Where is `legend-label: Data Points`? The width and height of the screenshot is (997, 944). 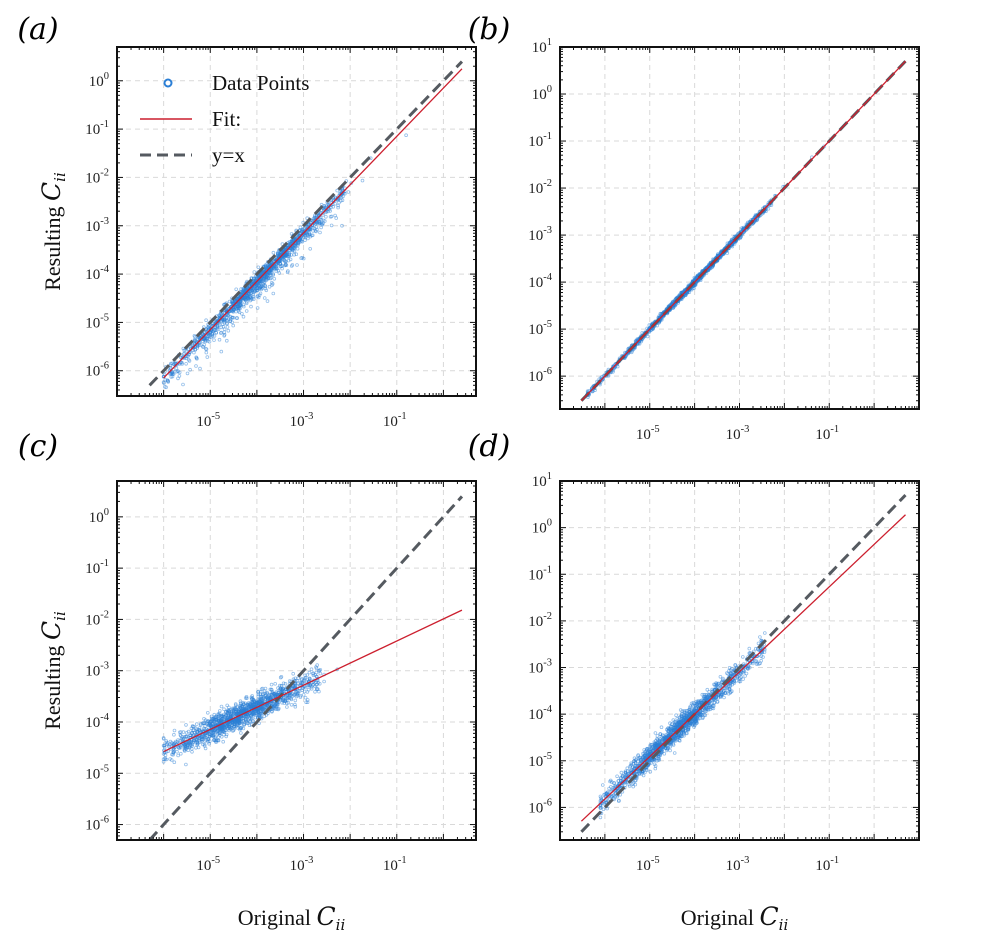 legend-label: Data Points is located at coordinates (260, 83).